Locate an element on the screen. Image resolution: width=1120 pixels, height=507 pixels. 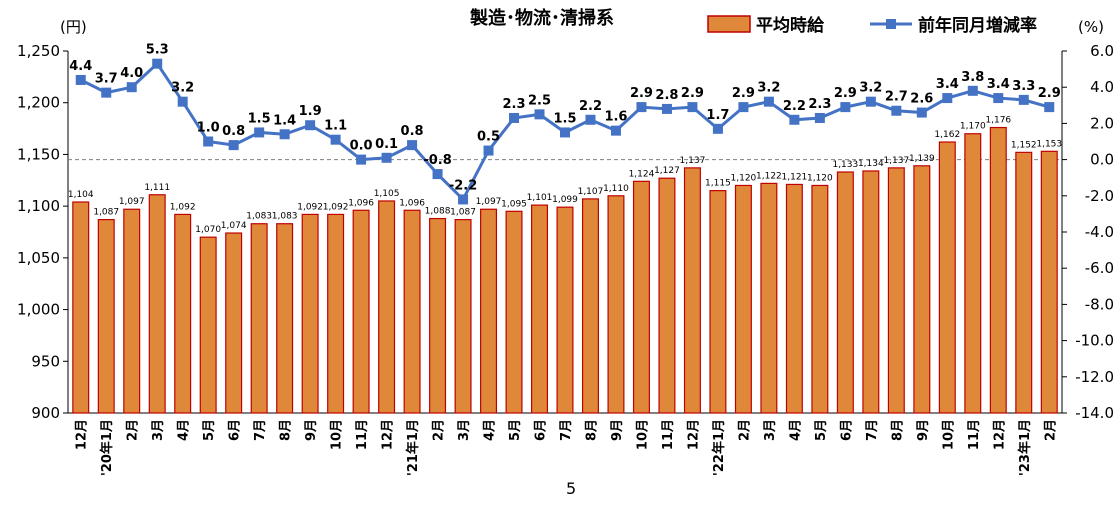
line-value-label: 4.0 is located at coordinates (131, 73).